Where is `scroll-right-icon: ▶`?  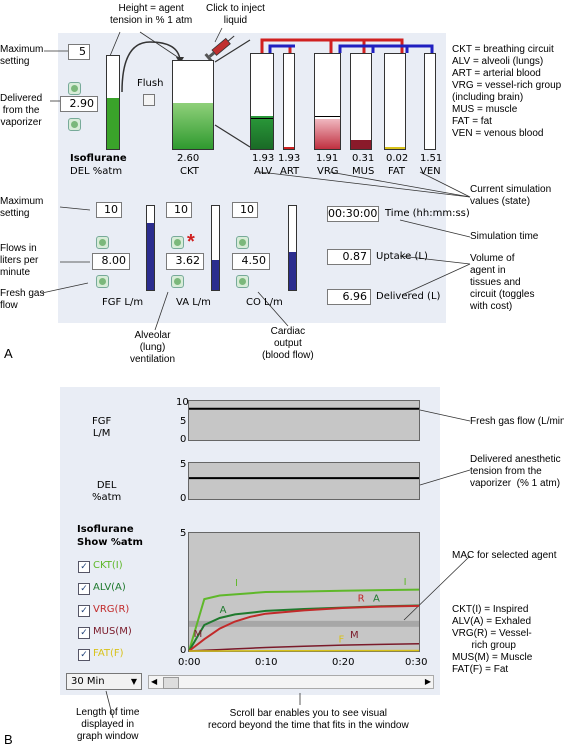
scroll-right-icon: ▶ is located at coordinates (427, 681).